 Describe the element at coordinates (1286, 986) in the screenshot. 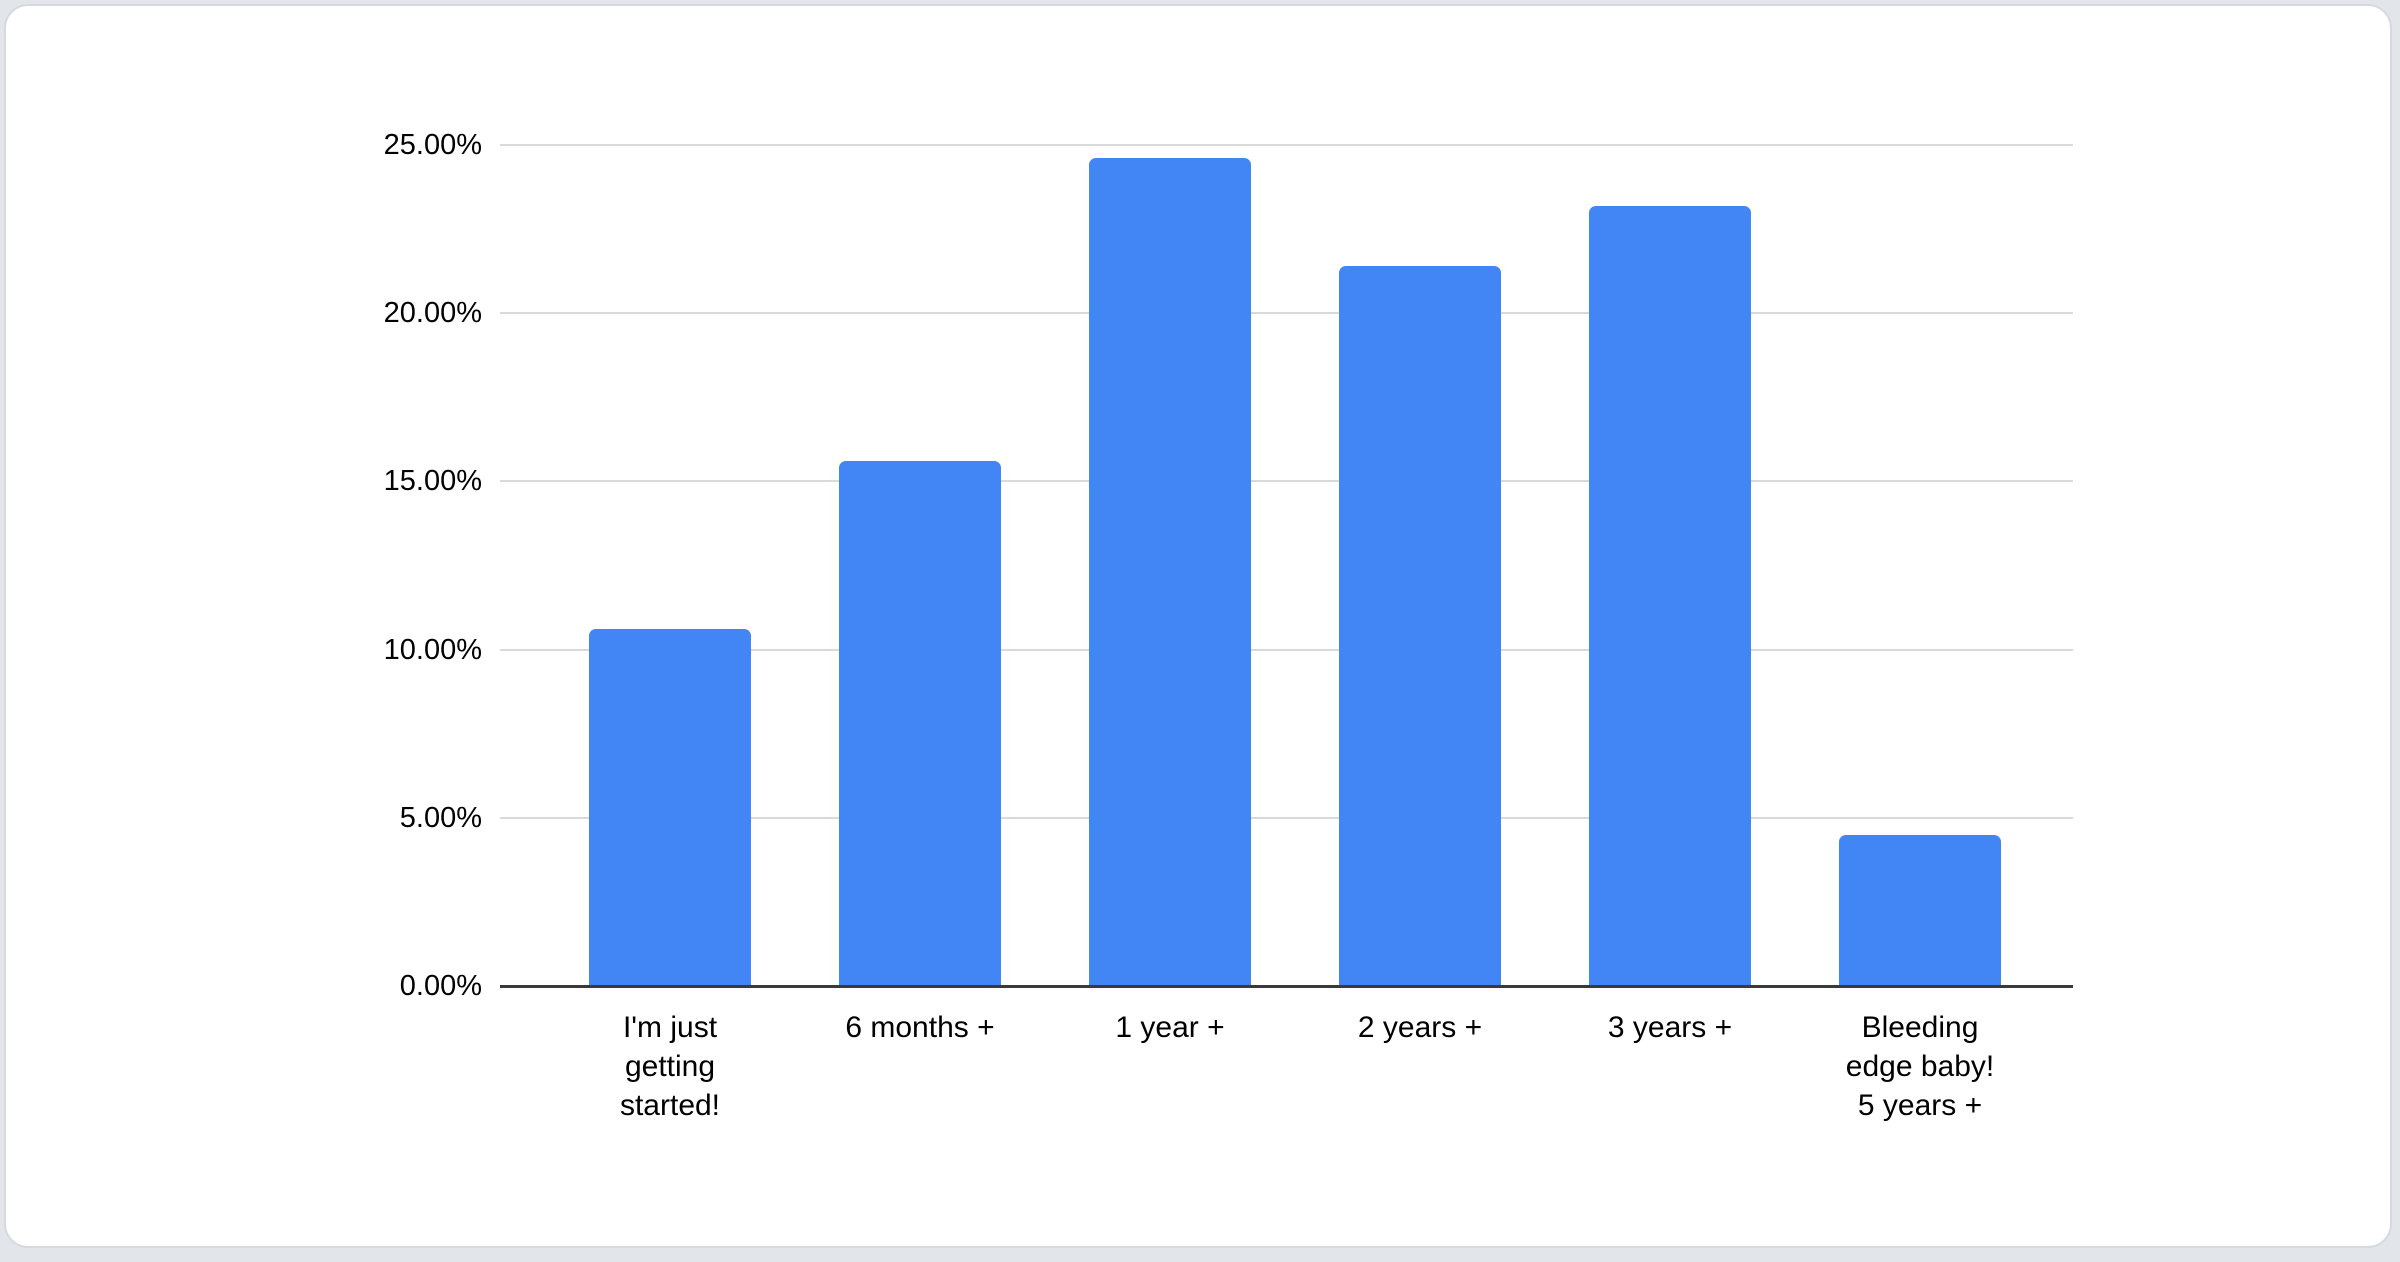

I see `x-axis-line` at that location.